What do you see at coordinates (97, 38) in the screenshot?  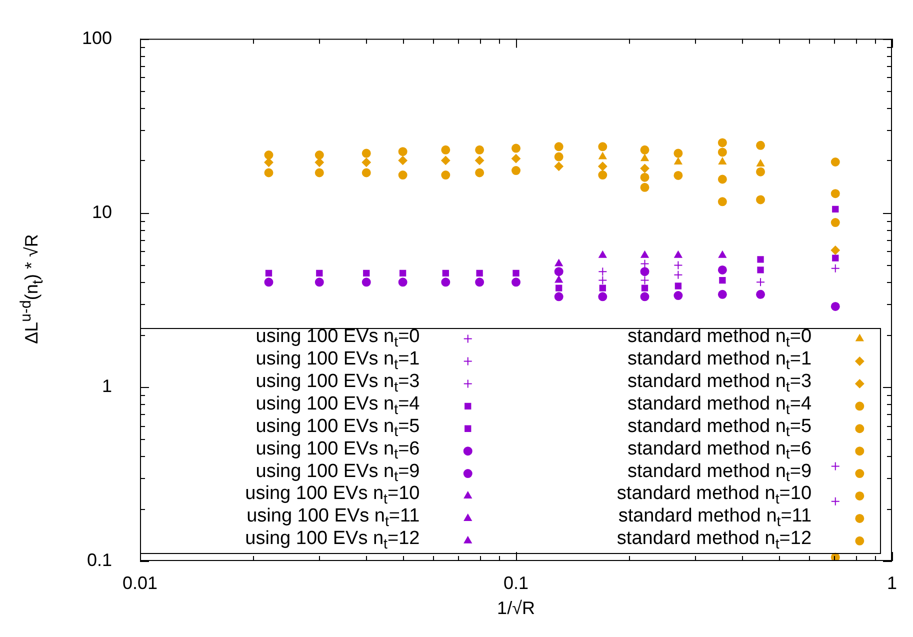 I see `y-tick-label: 100` at bounding box center [97, 38].